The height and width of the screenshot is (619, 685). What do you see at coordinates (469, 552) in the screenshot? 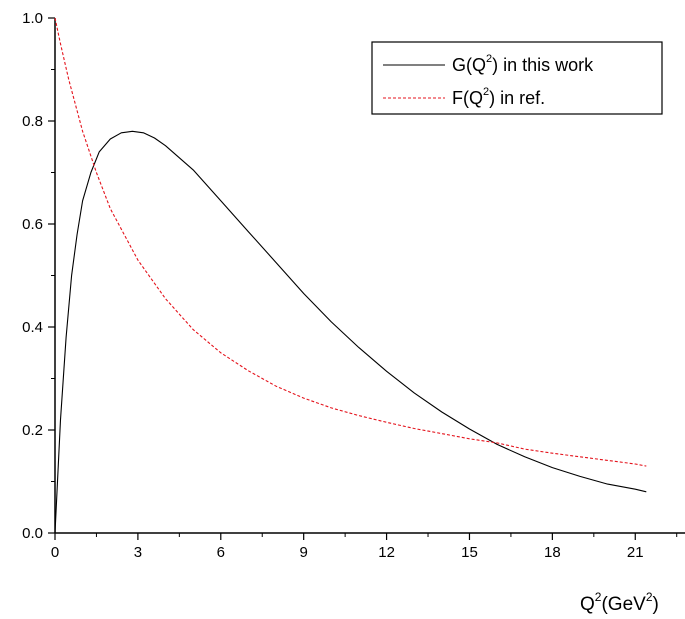
I see `x-tick-label-5: 15` at bounding box center [469, 552].